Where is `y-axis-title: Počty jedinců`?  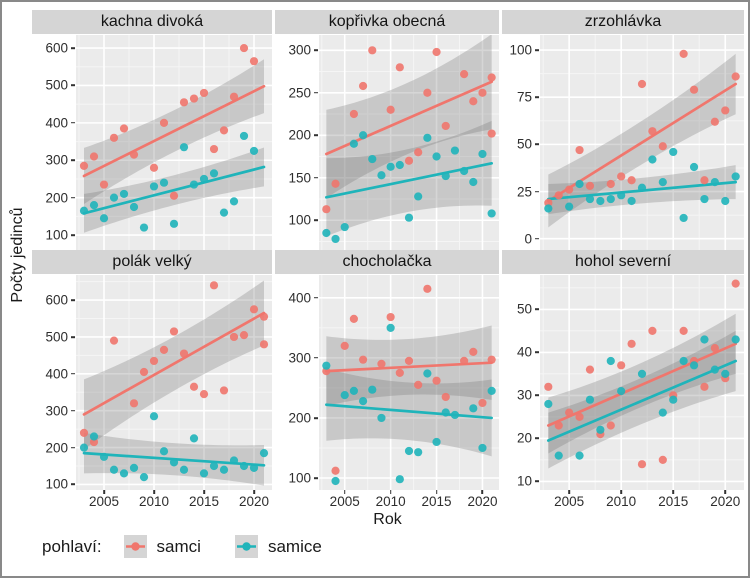 y-axis-title: Počty jedinců is located at coordinates (18, 259).